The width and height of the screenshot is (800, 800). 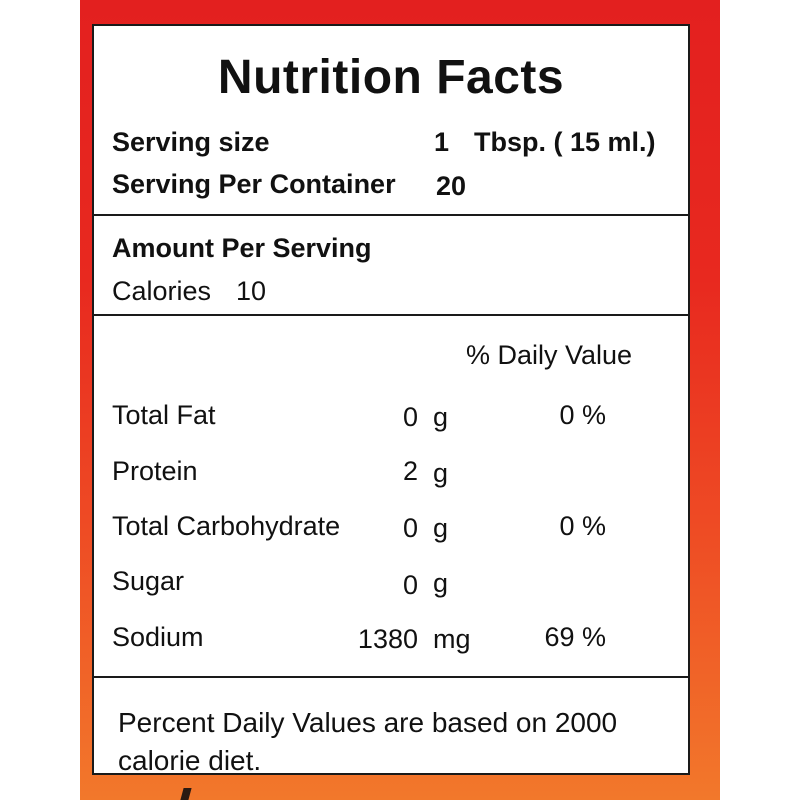 What do you see at coordinates (391, 77) in the screenshot?
I see `label-title: Nutrition Facts` at bounding box center [391, 77].